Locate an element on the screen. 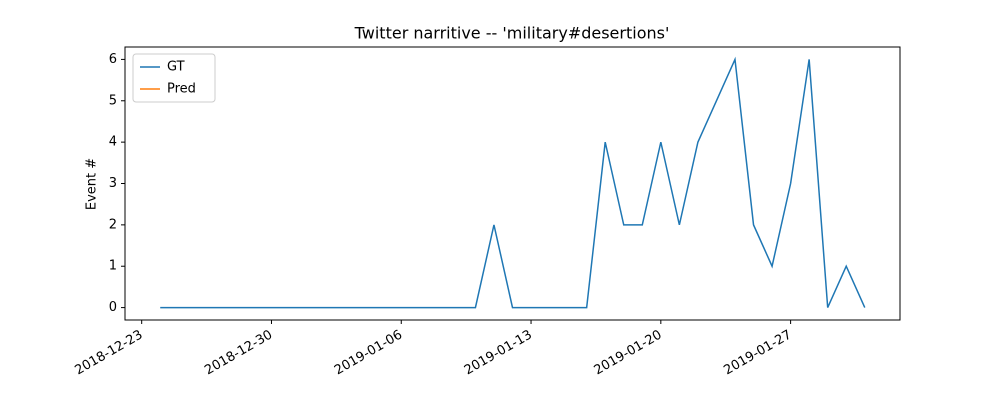  x-tick-label: 2018-12-23 is located at coordinates (108, 353).